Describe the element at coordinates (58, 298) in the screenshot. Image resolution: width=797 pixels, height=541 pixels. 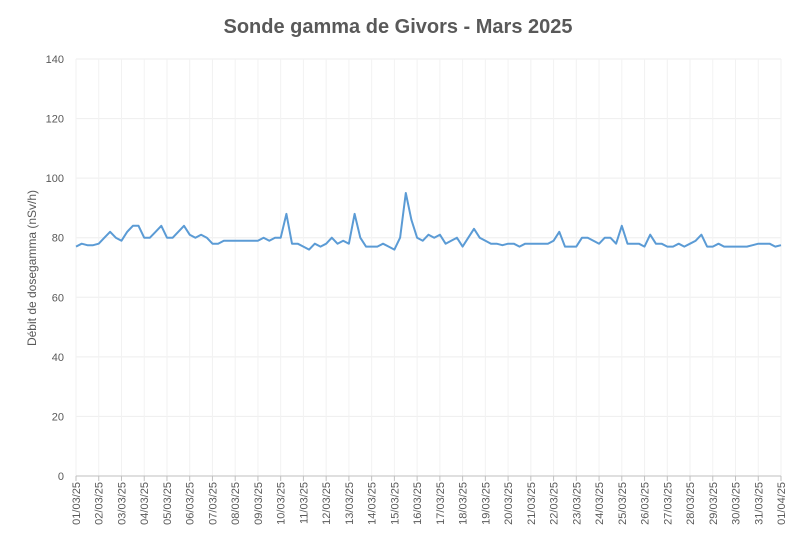
I see `y-tick-label: 60` at that location.